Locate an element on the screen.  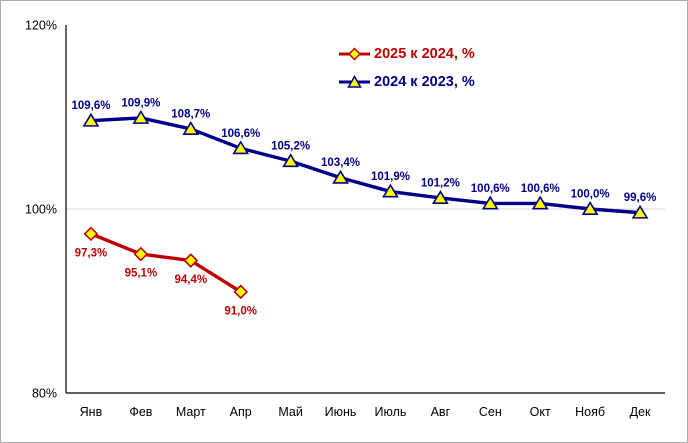
data-label: 101,2% is located at coordinates (440, 183).